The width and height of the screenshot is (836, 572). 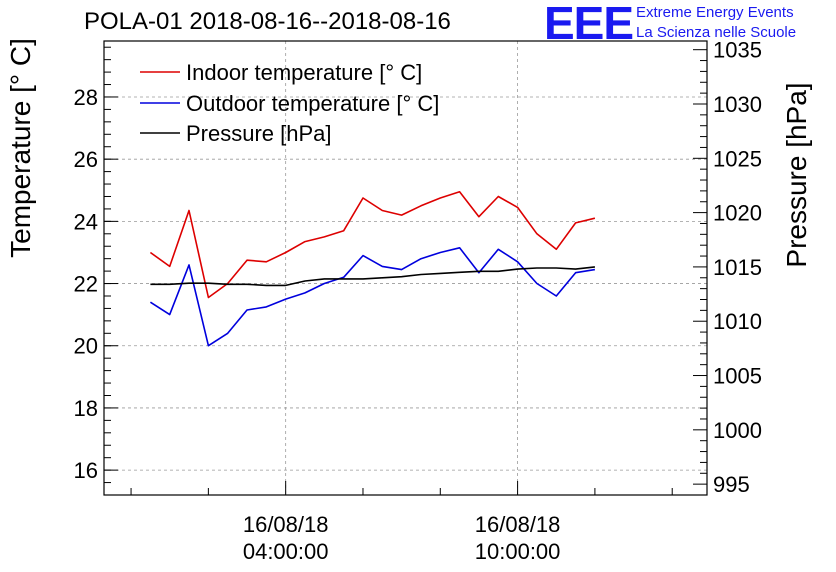 I want to click on y2-tick-label: 1000, so click(x=737, y=430).